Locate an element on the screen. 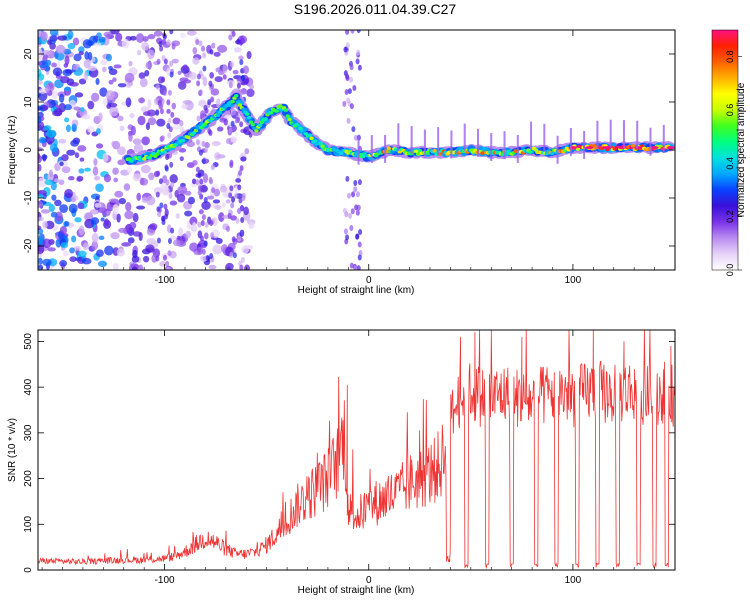  heatmap-peak is located at coordinates (605, 148).